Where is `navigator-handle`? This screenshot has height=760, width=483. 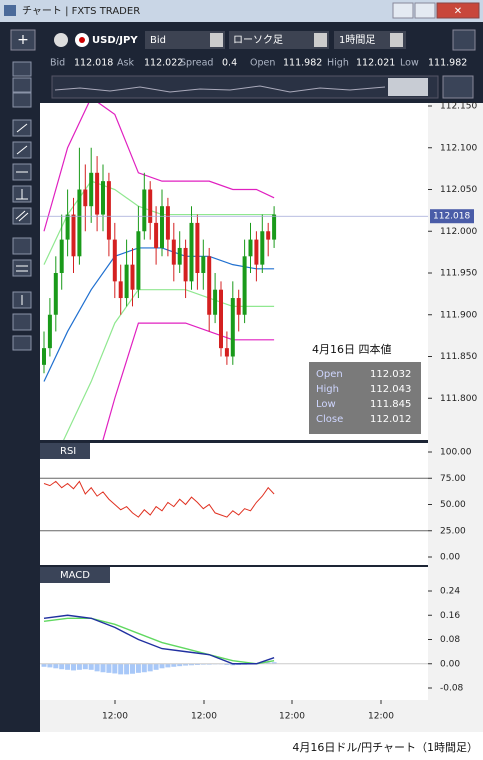 navigator-handle is located at coordinates (408, 87).